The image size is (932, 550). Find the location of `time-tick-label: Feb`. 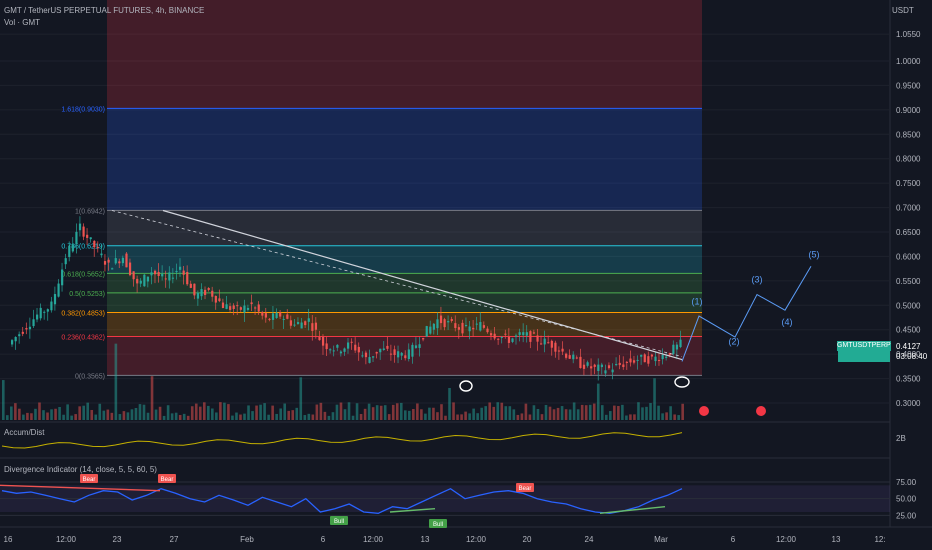

time-tick-label: Feb is located at coordinates (247, 539).